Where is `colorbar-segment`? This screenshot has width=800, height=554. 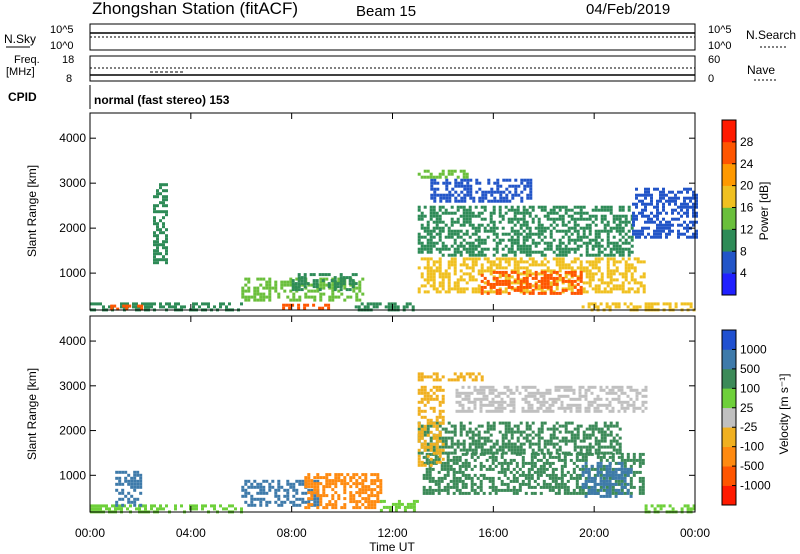 colorbar-segment is located at coordinates (729, 378).